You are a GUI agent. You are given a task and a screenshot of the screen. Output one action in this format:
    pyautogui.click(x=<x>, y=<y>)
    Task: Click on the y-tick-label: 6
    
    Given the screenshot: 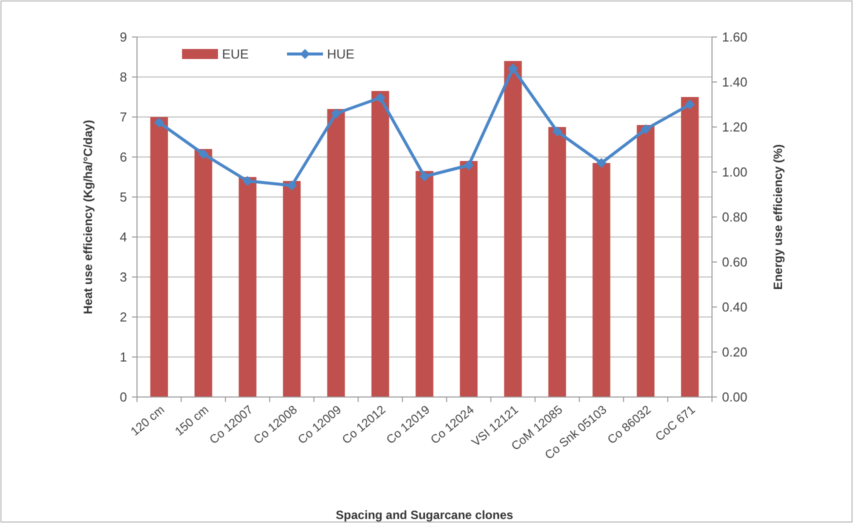 What is the action you would take?
    pyautogui.click(x=123, y=157)
    